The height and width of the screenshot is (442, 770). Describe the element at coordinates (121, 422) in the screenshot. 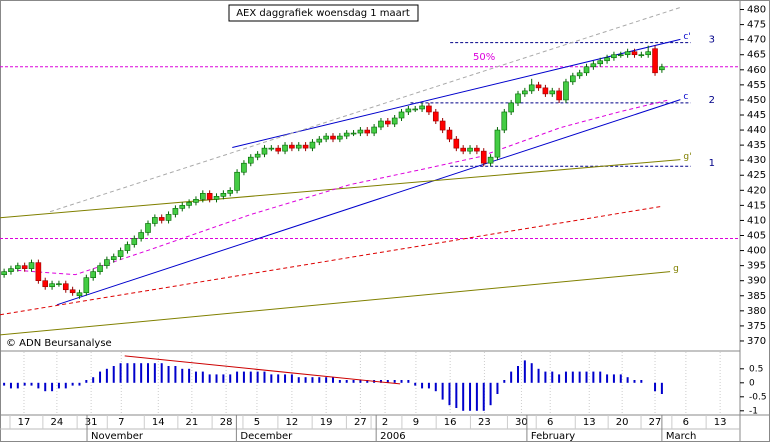

I see `x-tick-label: 7` at that location.